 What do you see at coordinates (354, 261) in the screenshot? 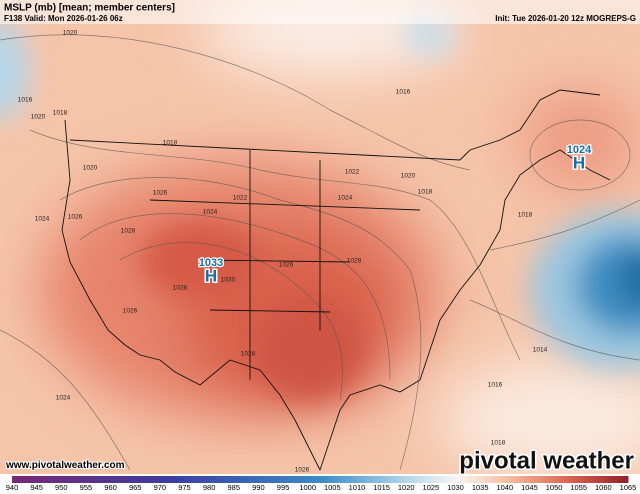
I see `contour-label: 1028` at bounding box center [354, 261].